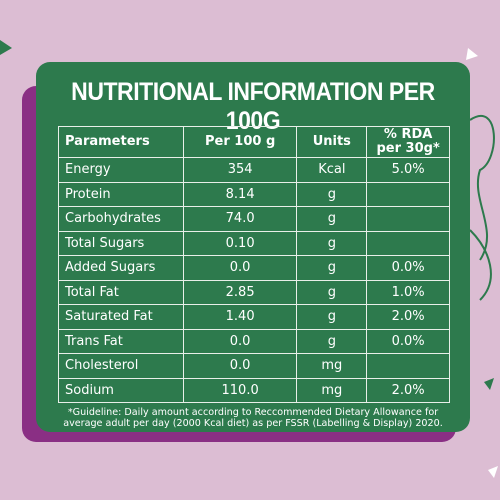 The height and width of the screenshot is (500, 500). I want to click on column-header: Parameters, so click(121, 142).